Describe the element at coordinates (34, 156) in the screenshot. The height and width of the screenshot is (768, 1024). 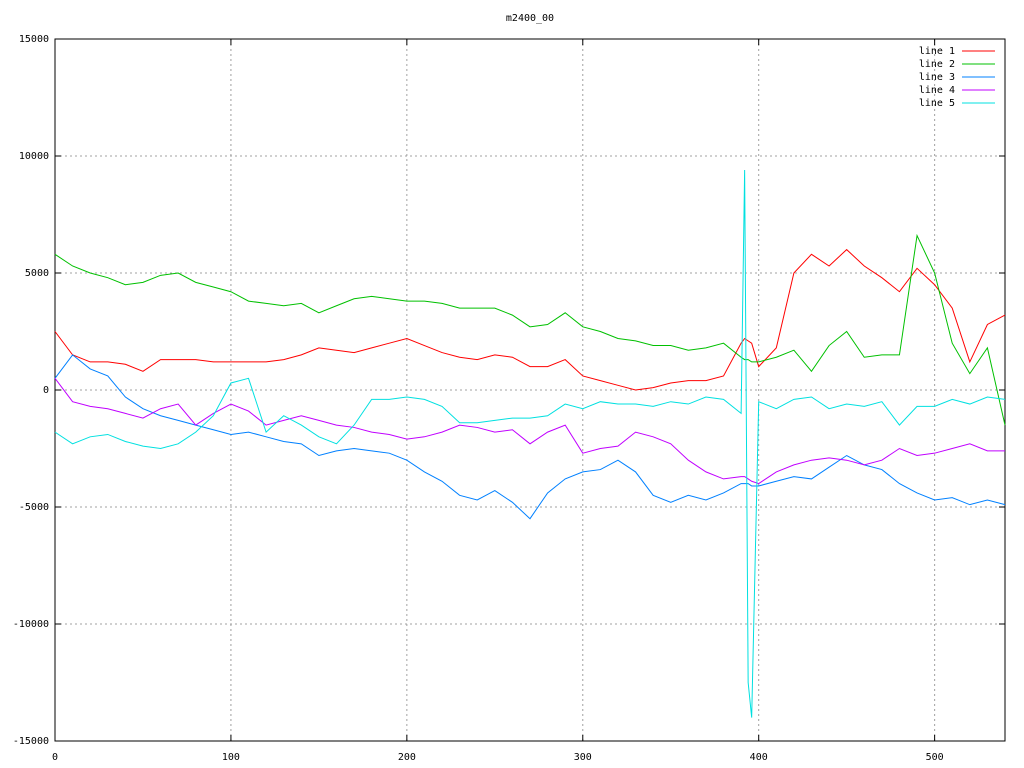
I see `y-tick-label: 10000` at that location.